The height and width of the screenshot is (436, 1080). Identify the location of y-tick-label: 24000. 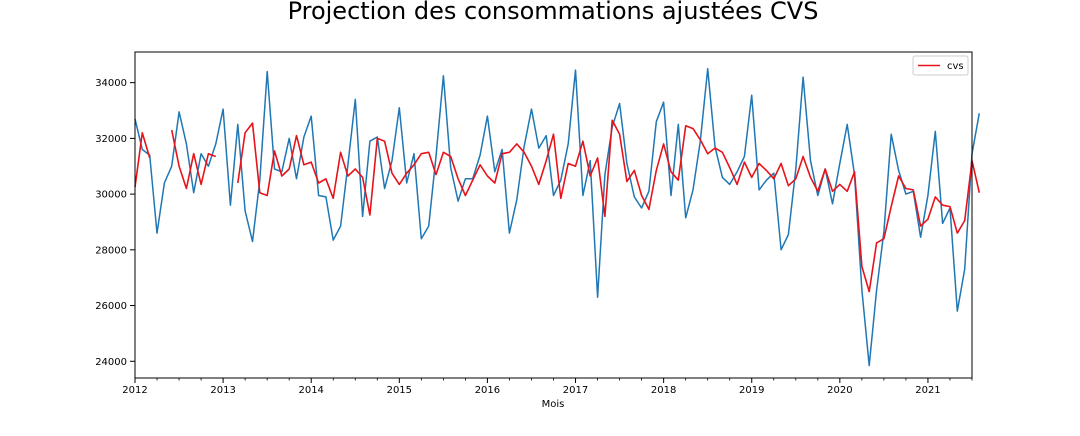
(111, 362).